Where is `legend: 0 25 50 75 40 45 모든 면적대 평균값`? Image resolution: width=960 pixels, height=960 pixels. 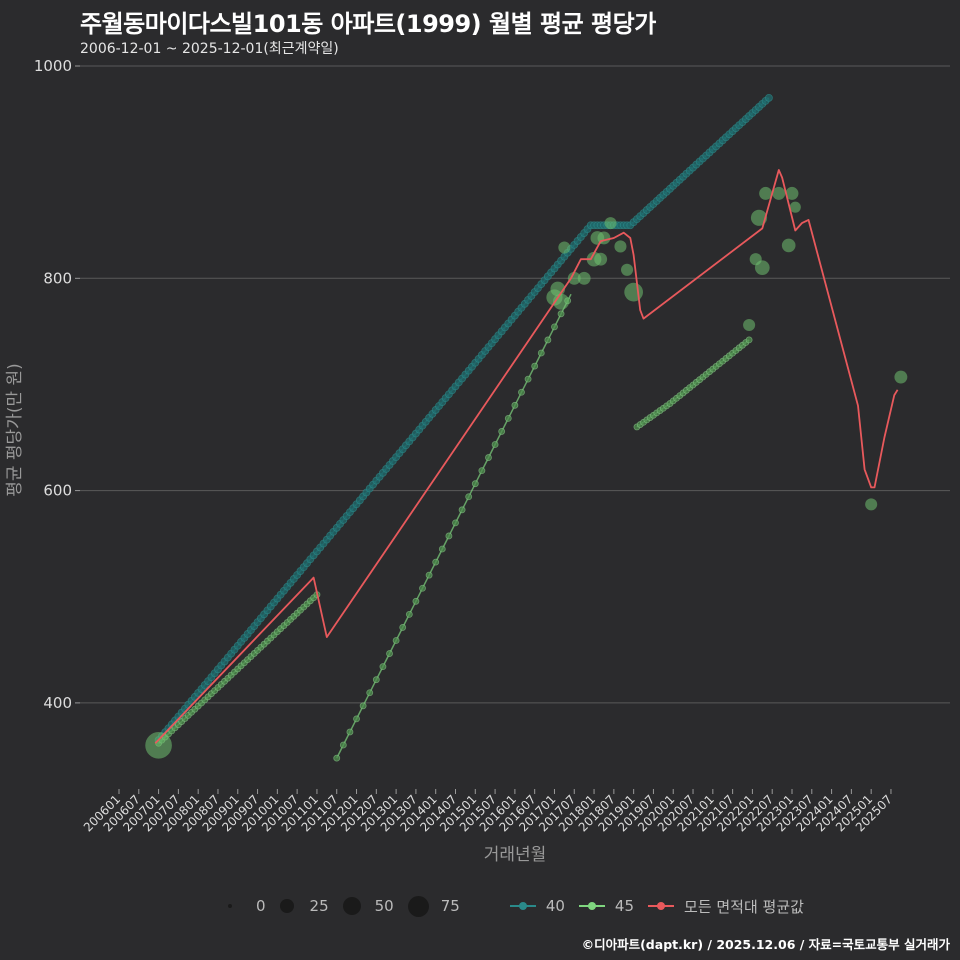 legend: 0 25 50 75 40 45 모든 면적대 평균값 is located at coordinates (520, 906).